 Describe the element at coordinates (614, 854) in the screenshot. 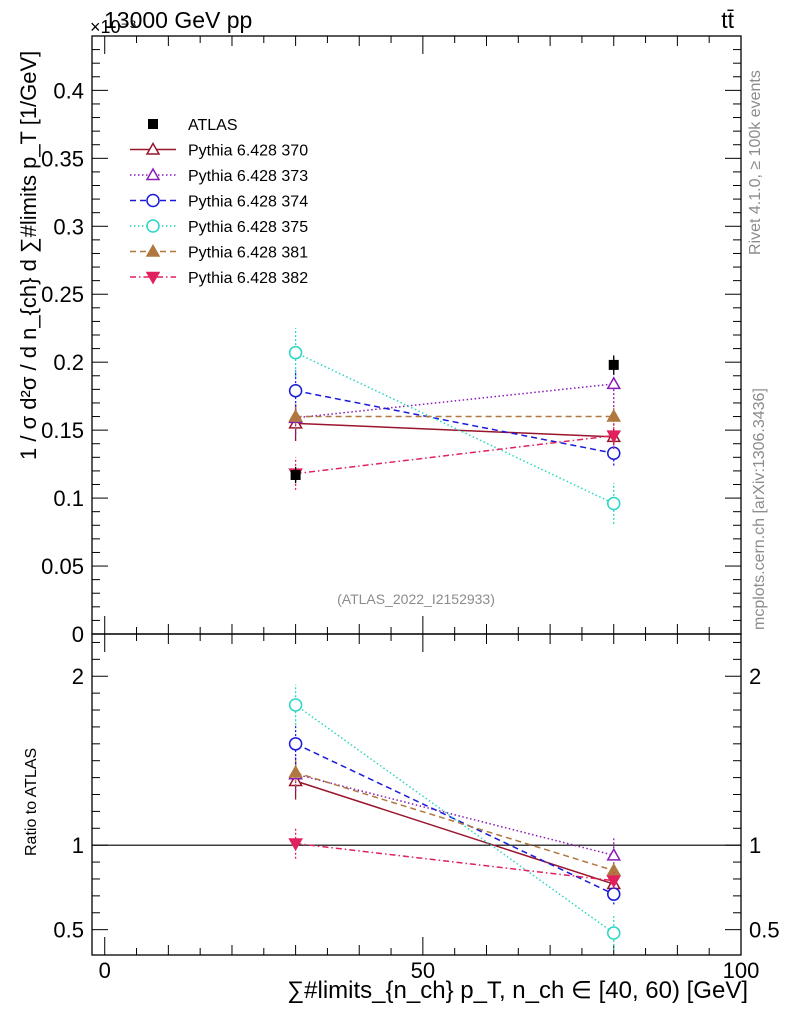

I see `series-373-ratio-point` at that location.